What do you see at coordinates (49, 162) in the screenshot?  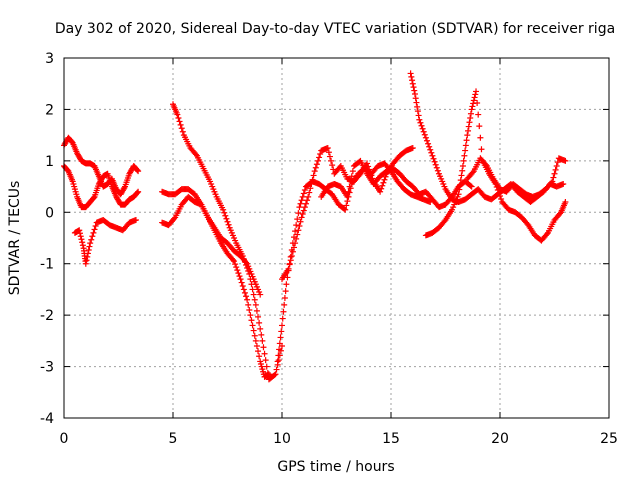 I see `y-tick-label: 1` at bounding box center [49, 162].